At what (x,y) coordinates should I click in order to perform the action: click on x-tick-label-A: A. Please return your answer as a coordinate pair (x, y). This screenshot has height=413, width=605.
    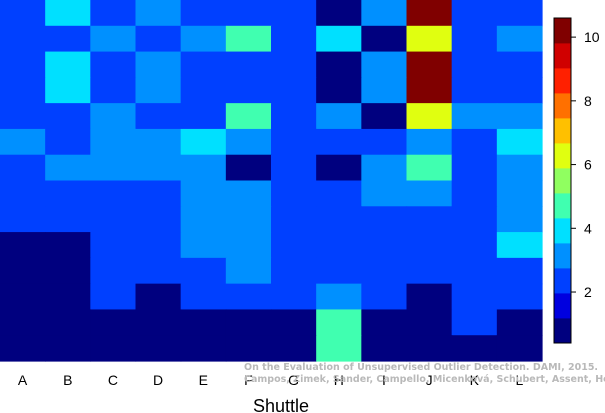
    Looking at the image, I should click on (23, 380).